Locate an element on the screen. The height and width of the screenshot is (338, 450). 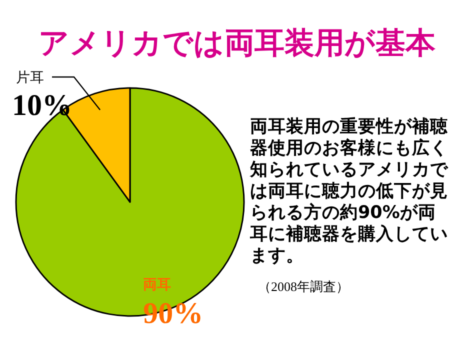
chart-title: アメリカでは両耳装用が基本 is located at coordinates (237, 43).